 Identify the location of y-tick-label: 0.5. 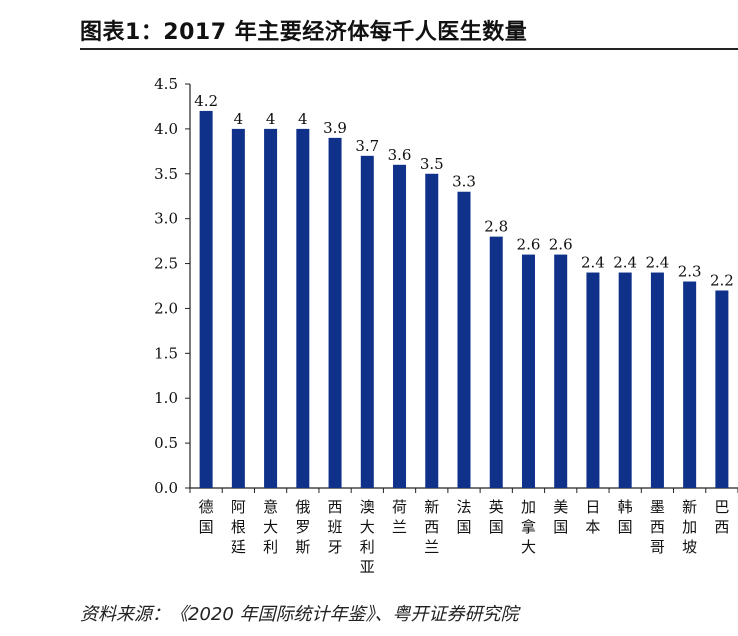
(166, 443).